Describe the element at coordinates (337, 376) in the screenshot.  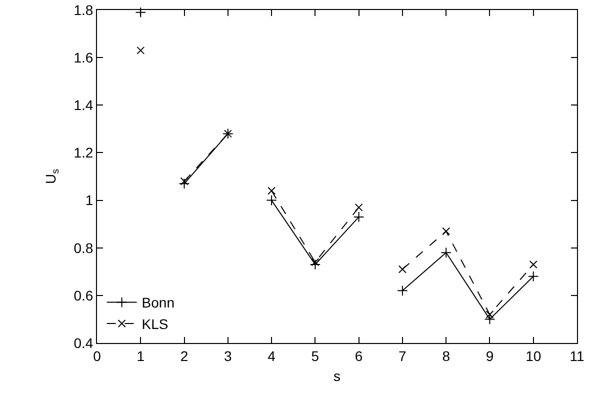
I see `x-axis-title: s` at that location.